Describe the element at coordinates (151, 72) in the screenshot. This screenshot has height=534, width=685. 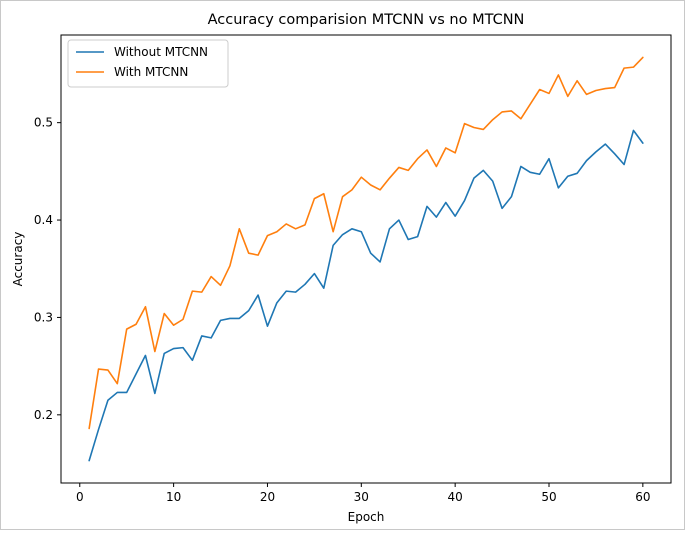
I see `legend-label-with-mtcnn: With MTCNN` at that location.